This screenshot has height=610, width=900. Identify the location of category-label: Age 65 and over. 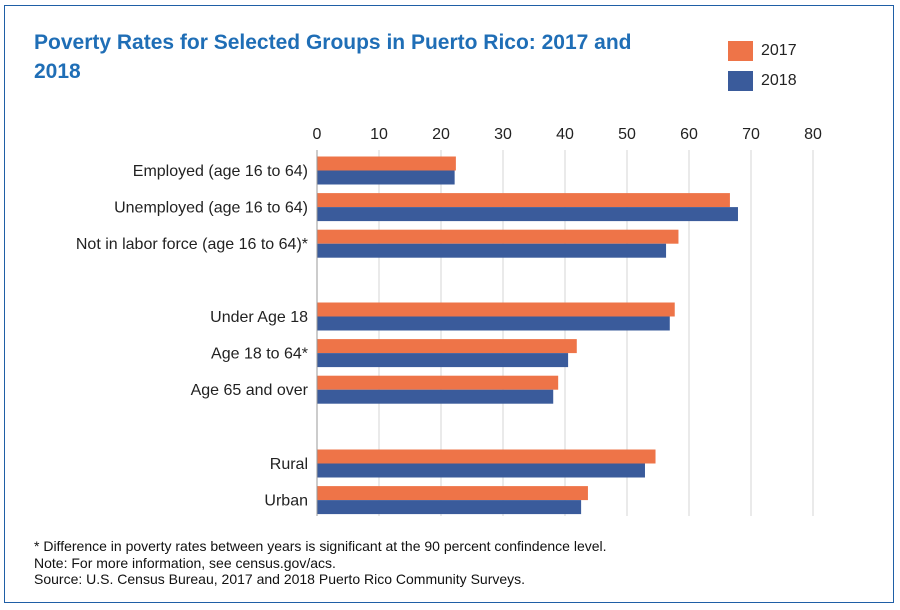
(250, 390).